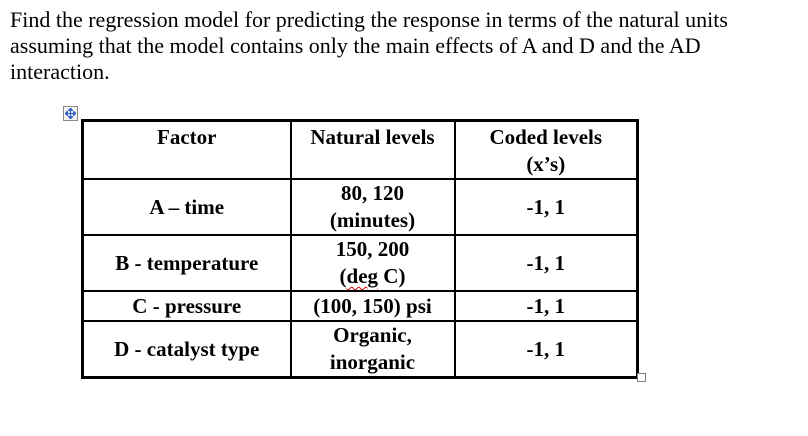  I want to click on cell-factor-d: D - catalyst type, so click(186, 349).